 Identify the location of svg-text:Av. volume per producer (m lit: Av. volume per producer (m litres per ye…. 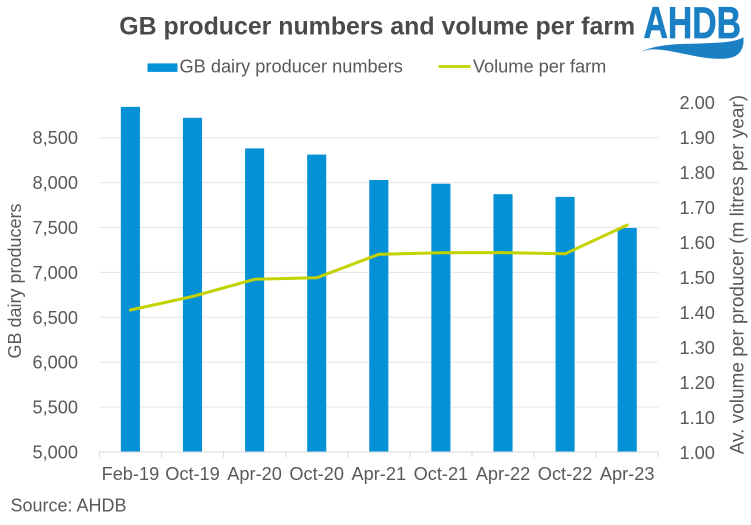
(737, 274).